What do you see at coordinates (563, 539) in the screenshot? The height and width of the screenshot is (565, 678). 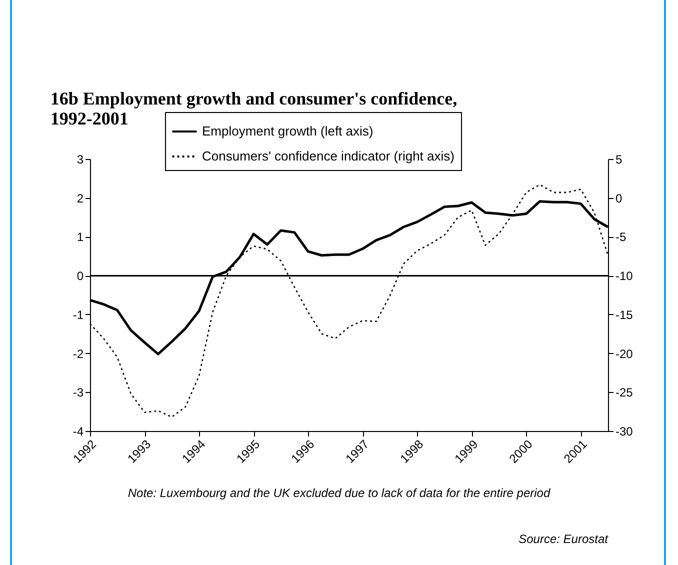 I see `source-note: Source: Eurostat` at bounding box center [563, 539].